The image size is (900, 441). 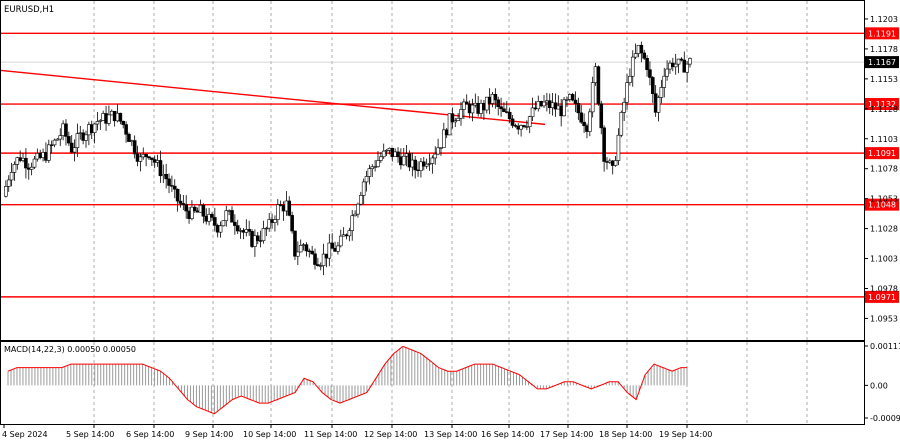 What do you see at coordinates (70, 349) in the screenshot?
I see `macd-label: MACD(14,22,3) 0.00050 0.00050` at bounding box center [70, 349].